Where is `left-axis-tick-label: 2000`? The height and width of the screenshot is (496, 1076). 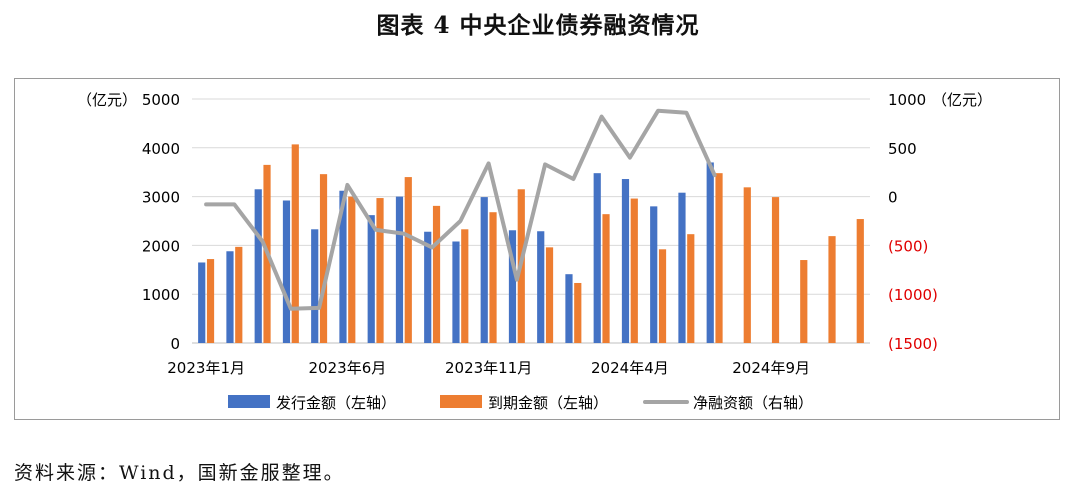
left-axis-tick-label: 2000 is located at coordinates (161, 246).